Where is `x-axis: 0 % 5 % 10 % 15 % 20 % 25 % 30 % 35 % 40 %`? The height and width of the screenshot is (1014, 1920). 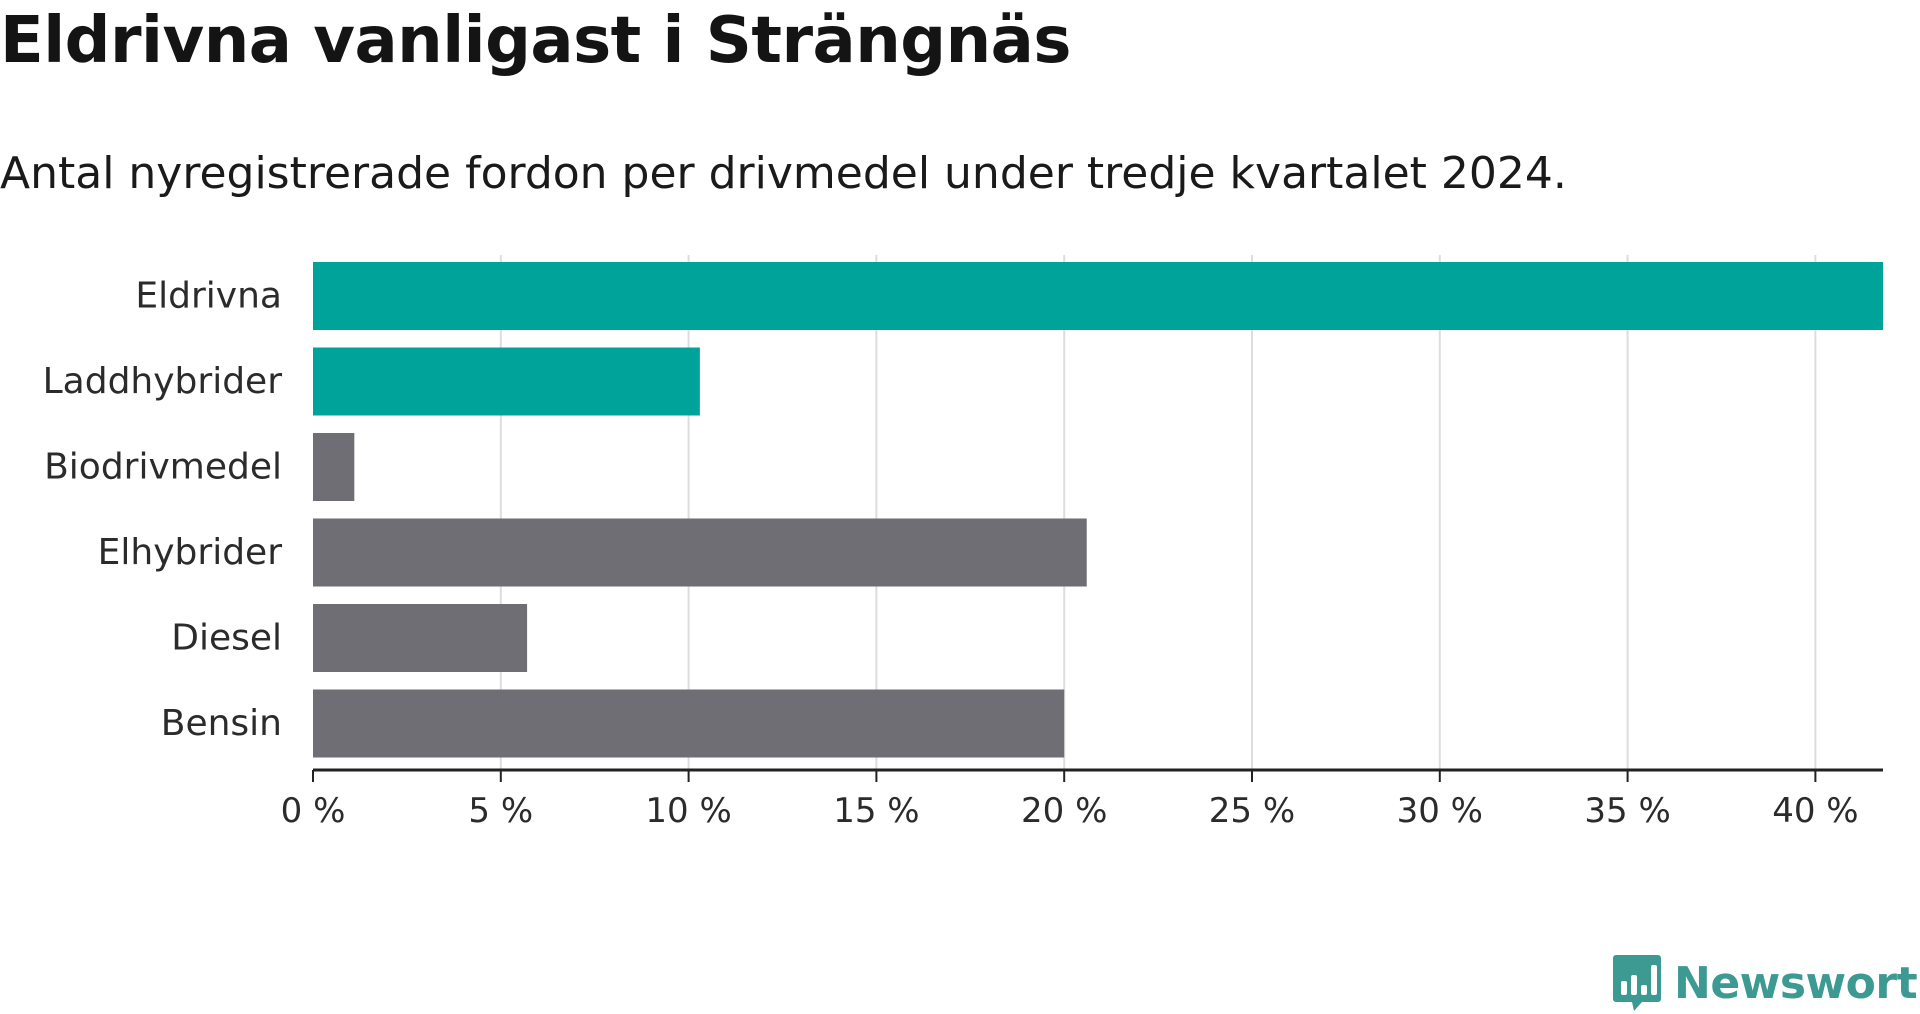
x-axis: 0 % 5 % 10 % 15 % 20 % 25 % 30 % 35 % 40 % is located at coordinates (1082, 799).